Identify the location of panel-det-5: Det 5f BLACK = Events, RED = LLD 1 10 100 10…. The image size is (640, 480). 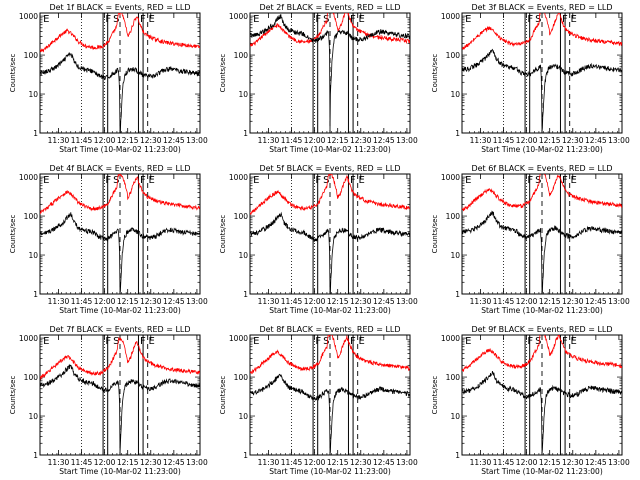
(318, 239).